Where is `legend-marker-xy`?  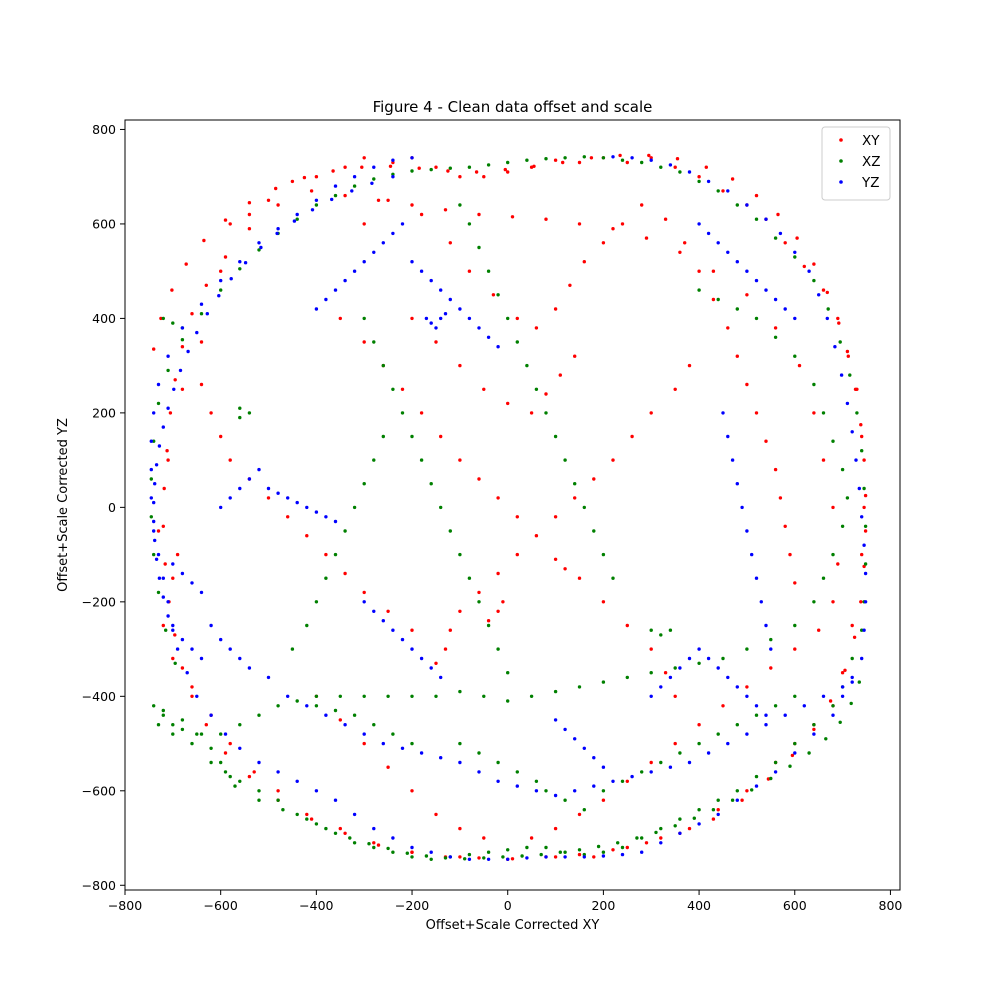 legend-marker-xy is located at coordinates (841, 140).